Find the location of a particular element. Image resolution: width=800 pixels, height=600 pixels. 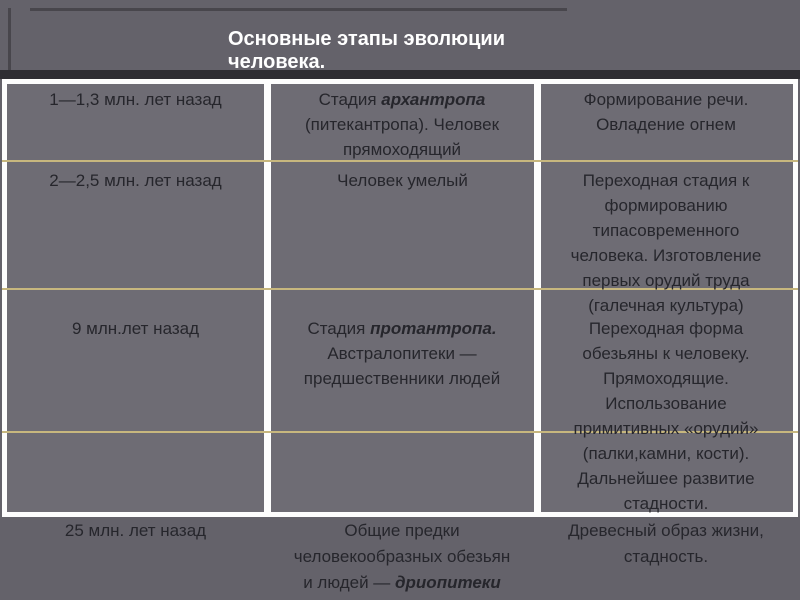

stage-row3-prefix: Стадия is located at coordinates (339, 328).